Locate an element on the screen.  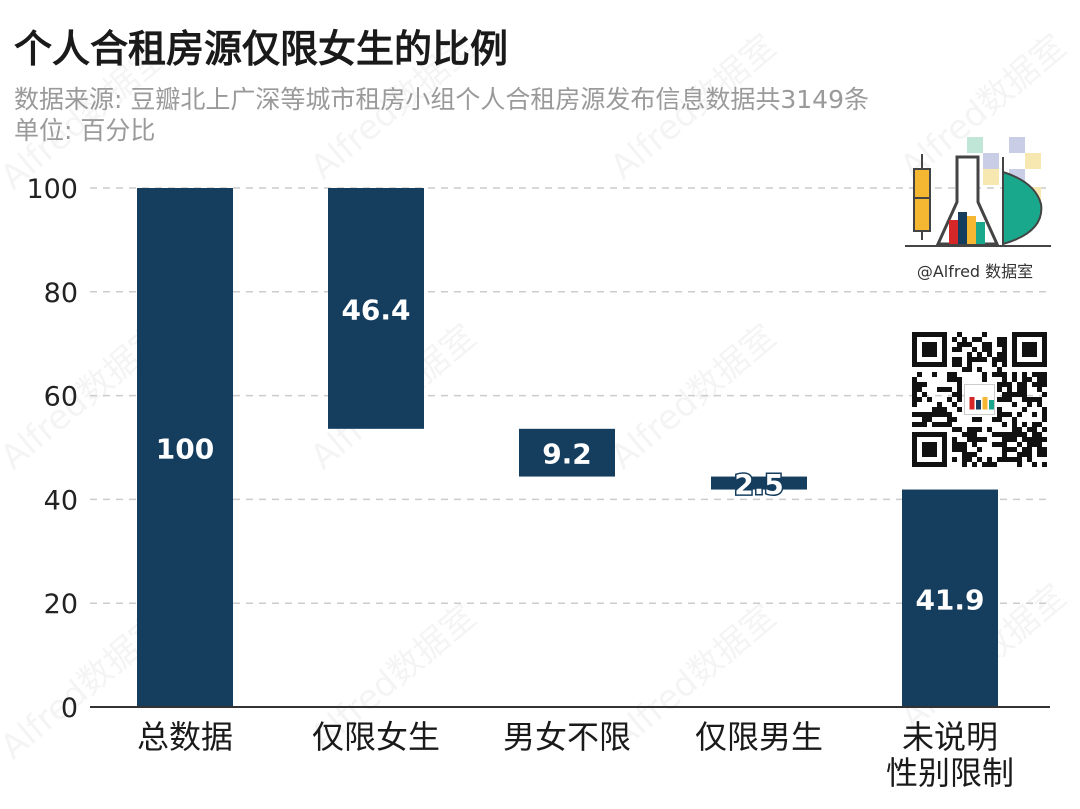
x-tick-label: 总数据 is located at coordinates (185, 737).